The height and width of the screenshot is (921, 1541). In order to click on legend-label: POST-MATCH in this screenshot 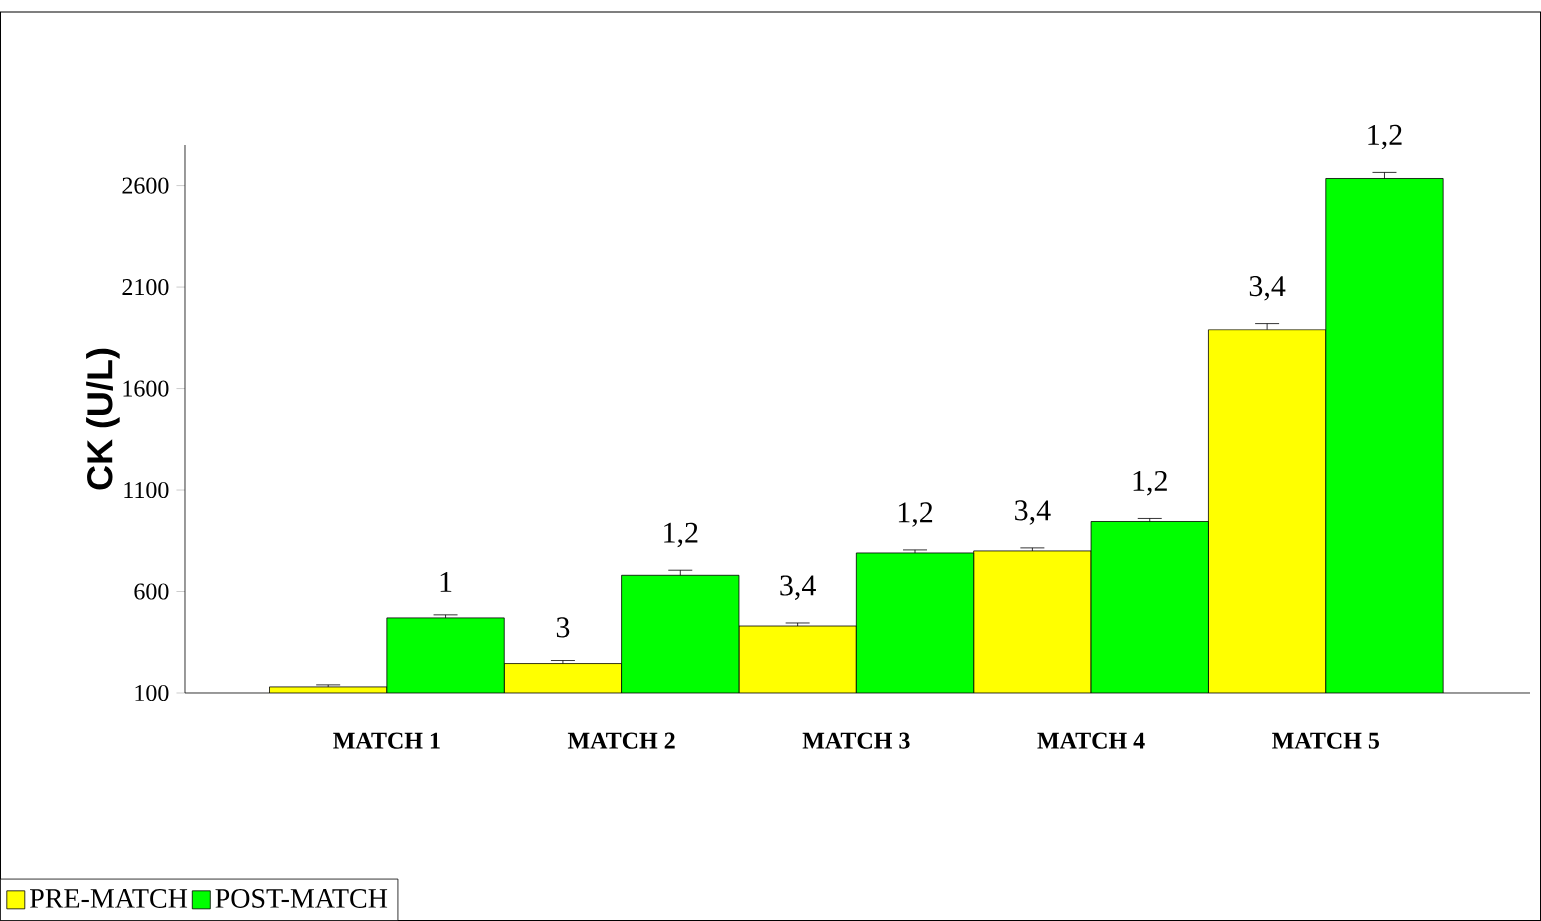, I will do `click(301, 898)`.